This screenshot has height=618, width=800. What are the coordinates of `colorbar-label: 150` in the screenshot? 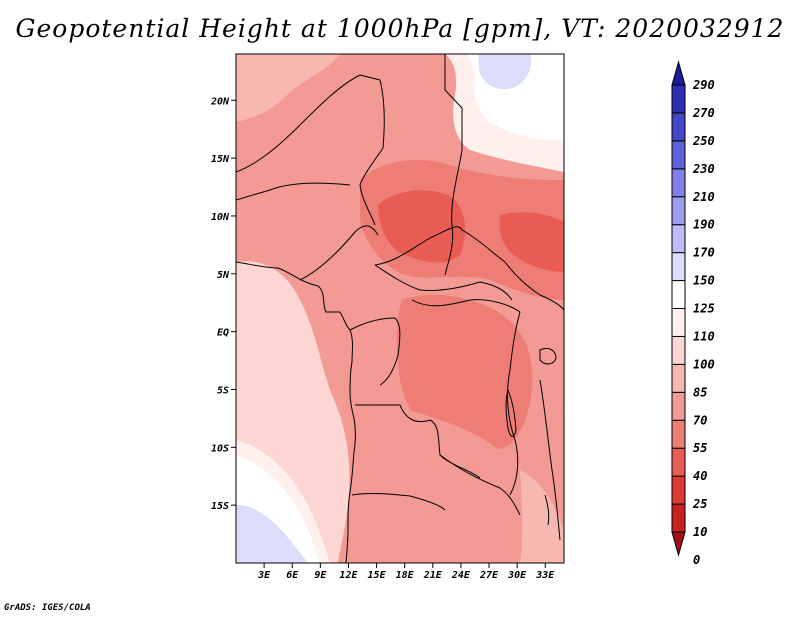 It's located at (704, 281).